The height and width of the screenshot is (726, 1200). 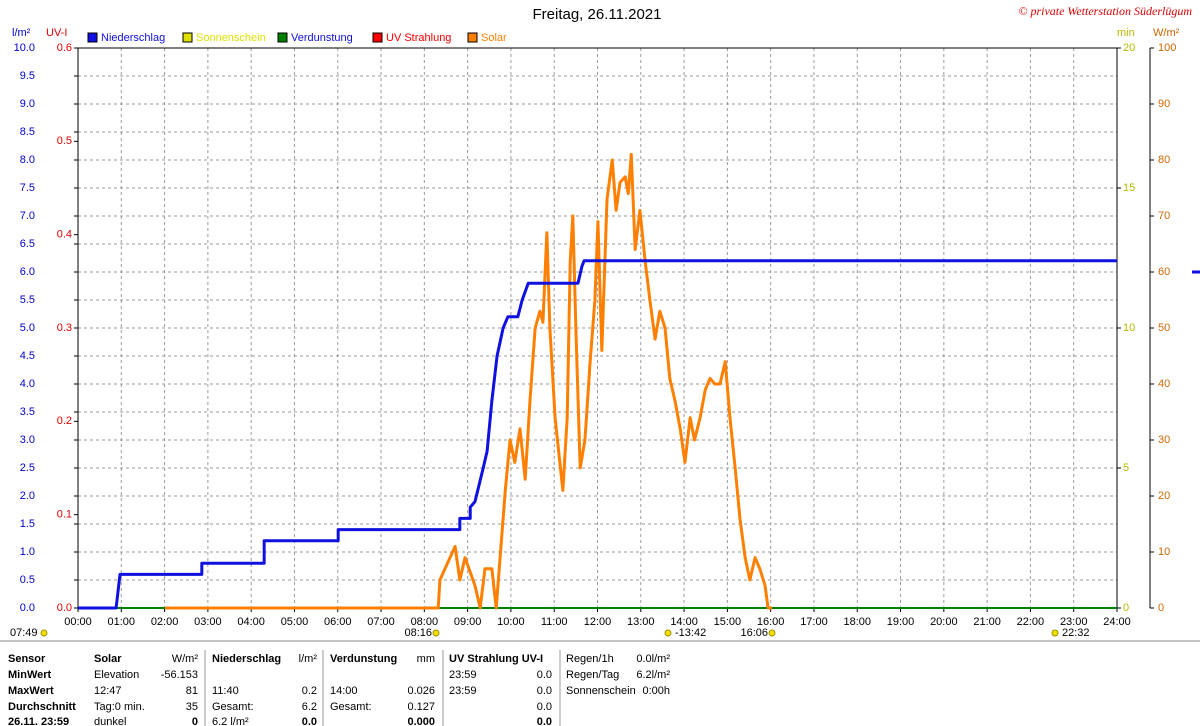 I want to click on table-cell: MaxWert, so click(x=31, y=691).